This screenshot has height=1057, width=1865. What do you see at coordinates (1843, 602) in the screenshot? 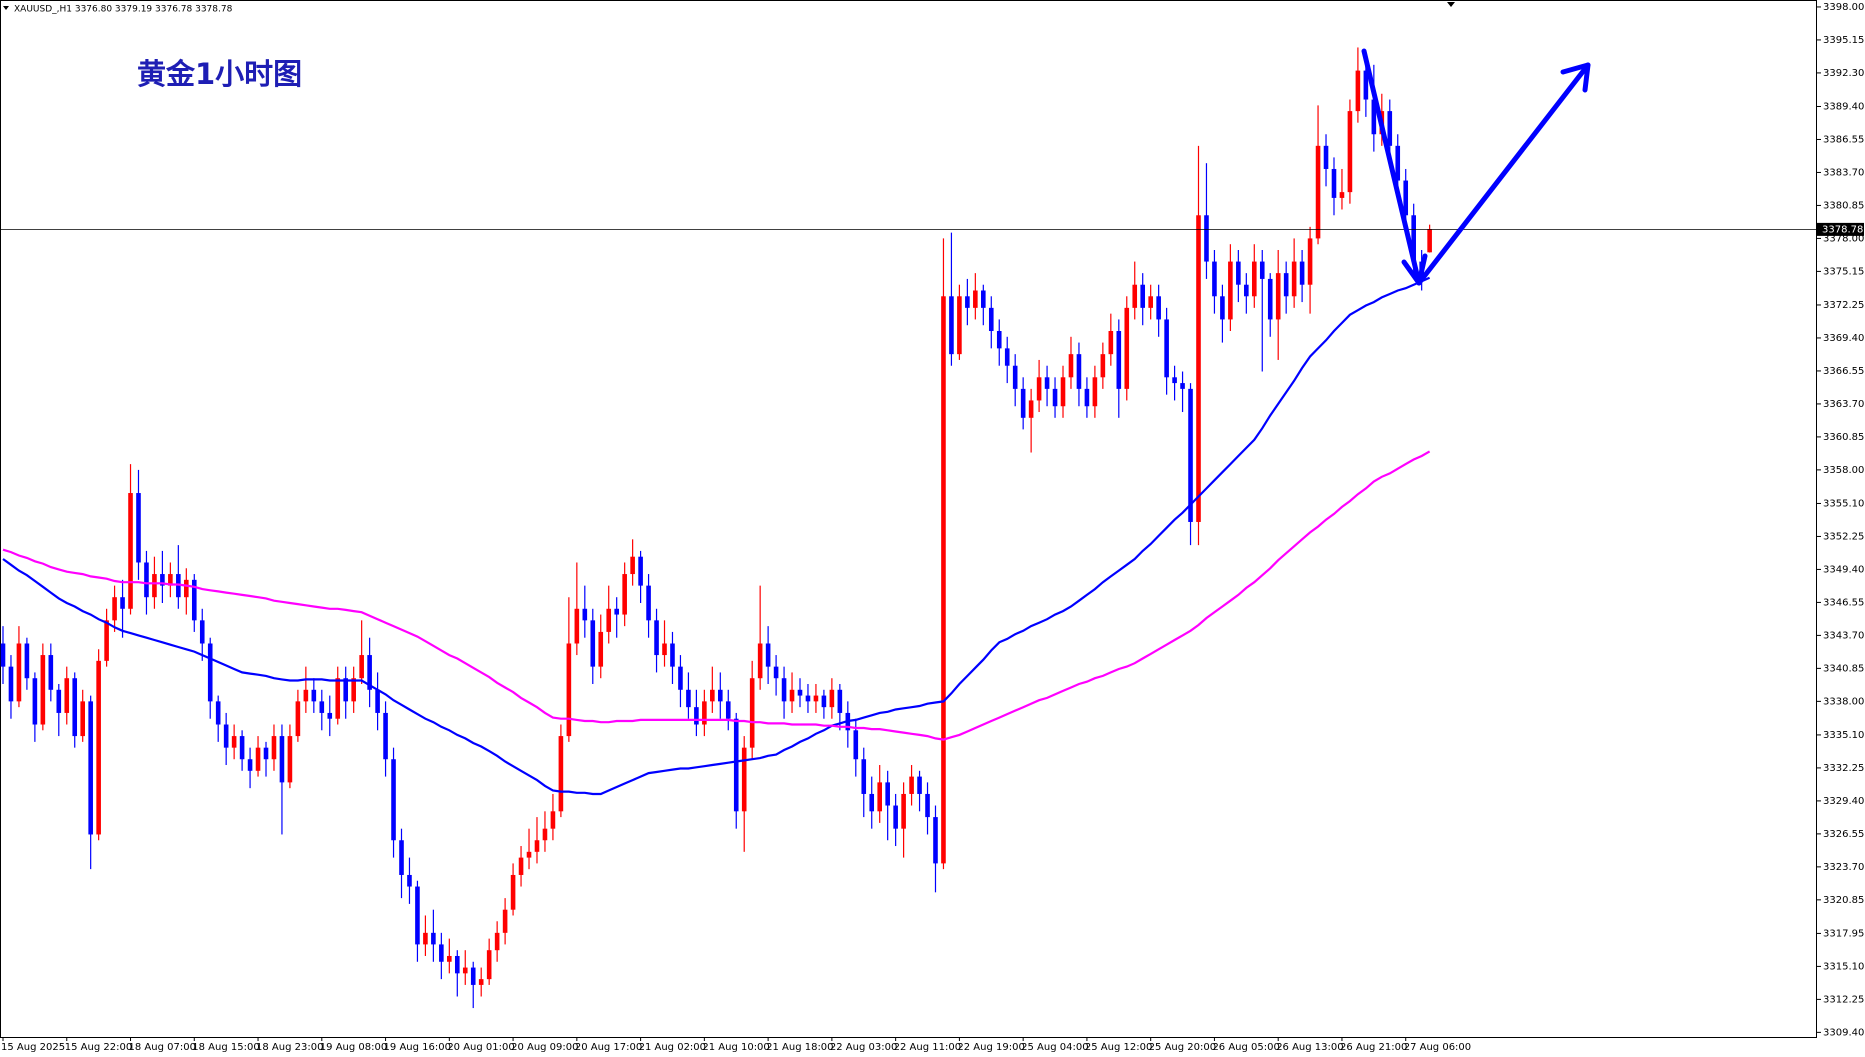
I see `y-tick-label: 3346.55` at bounding box center [1843, 602].